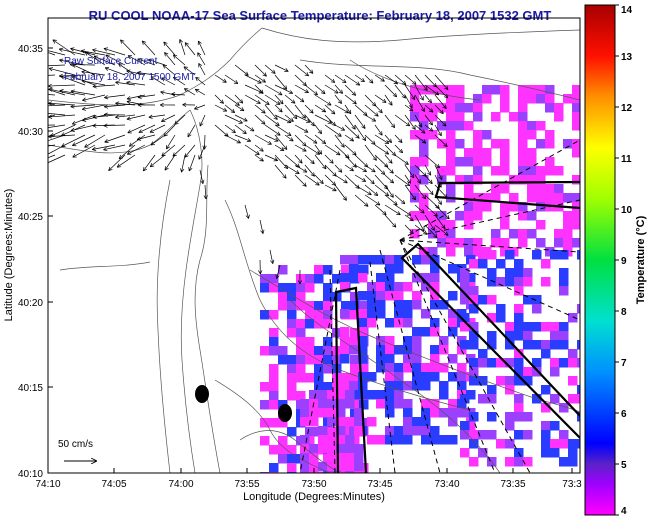  I want to click on colorbar, so click(600, 260).